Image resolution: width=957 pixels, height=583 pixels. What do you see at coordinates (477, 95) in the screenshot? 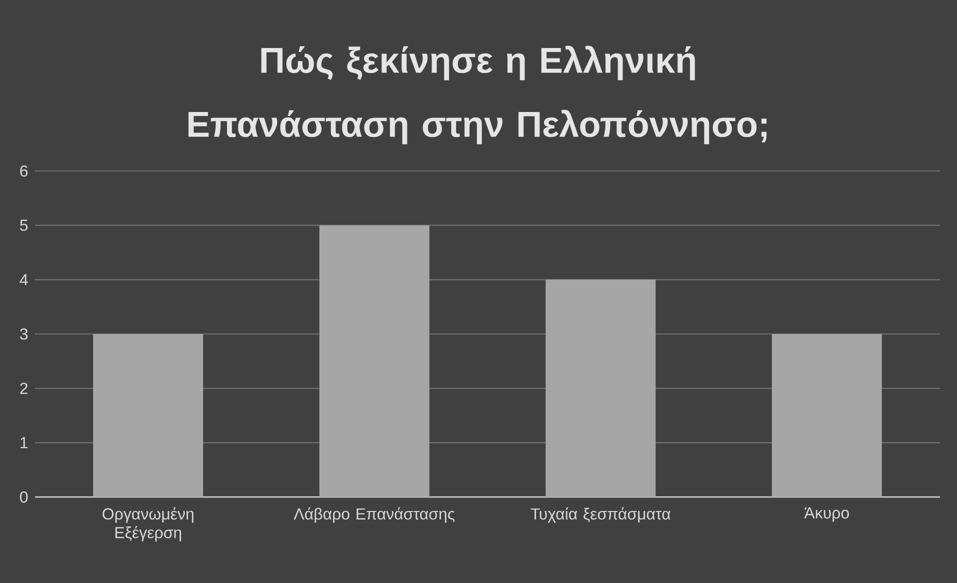
I see `chart-title: Πώς ξεκίνησε η Ελληνική Επανάσταση στην Πελοπόννησο;` at bounding box center [477, 95].